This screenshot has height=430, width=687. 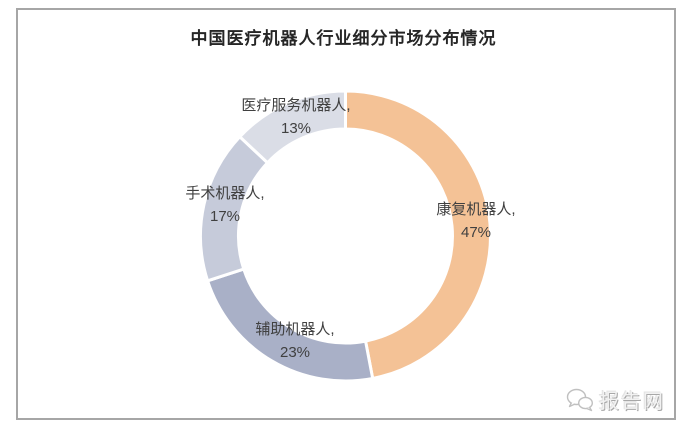 I want to click on data-label-name: 手术机器人,, so click(x=225, y=193).